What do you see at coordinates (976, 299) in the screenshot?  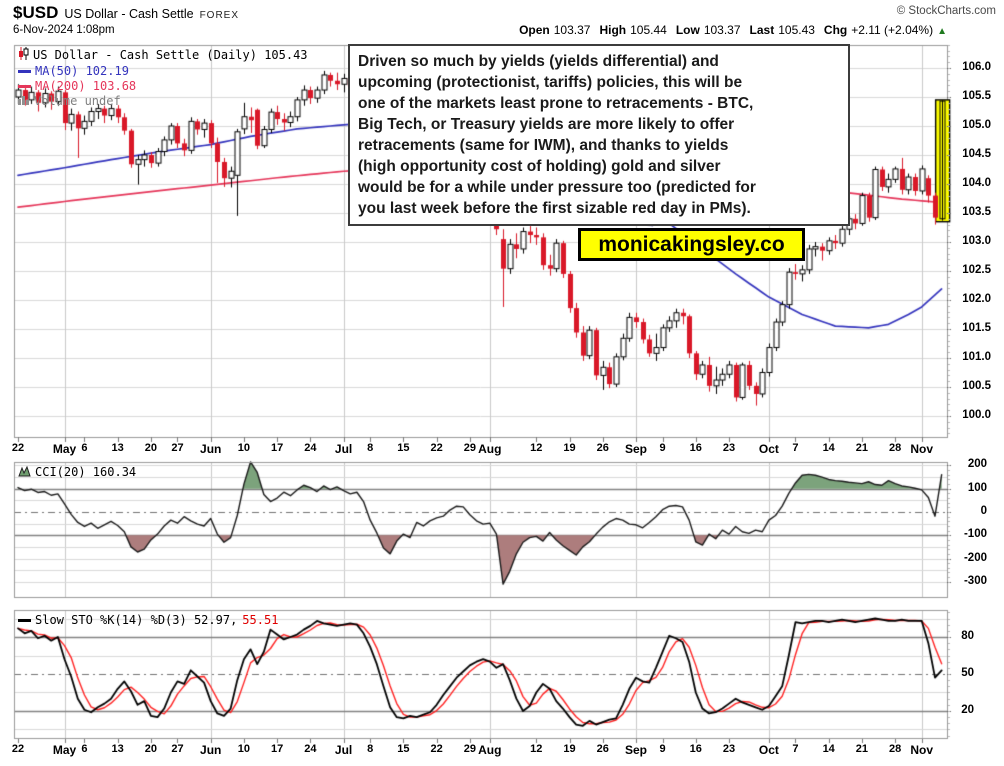 I see `y-tick-label: 102.0` at bounding box center [976, 299].